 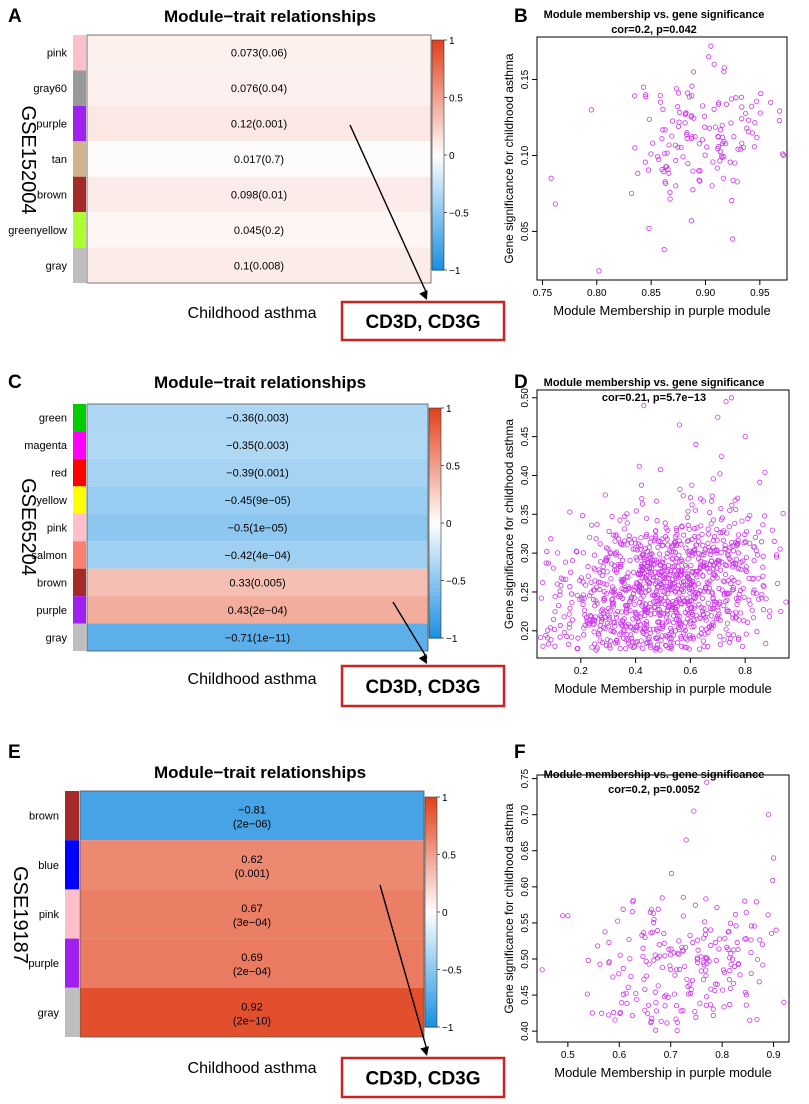 What do you see at coordinates (422, 687) in the screenshot?
I see `callout-genes: CD3D, CD3G` at bounding box center [422, 687].